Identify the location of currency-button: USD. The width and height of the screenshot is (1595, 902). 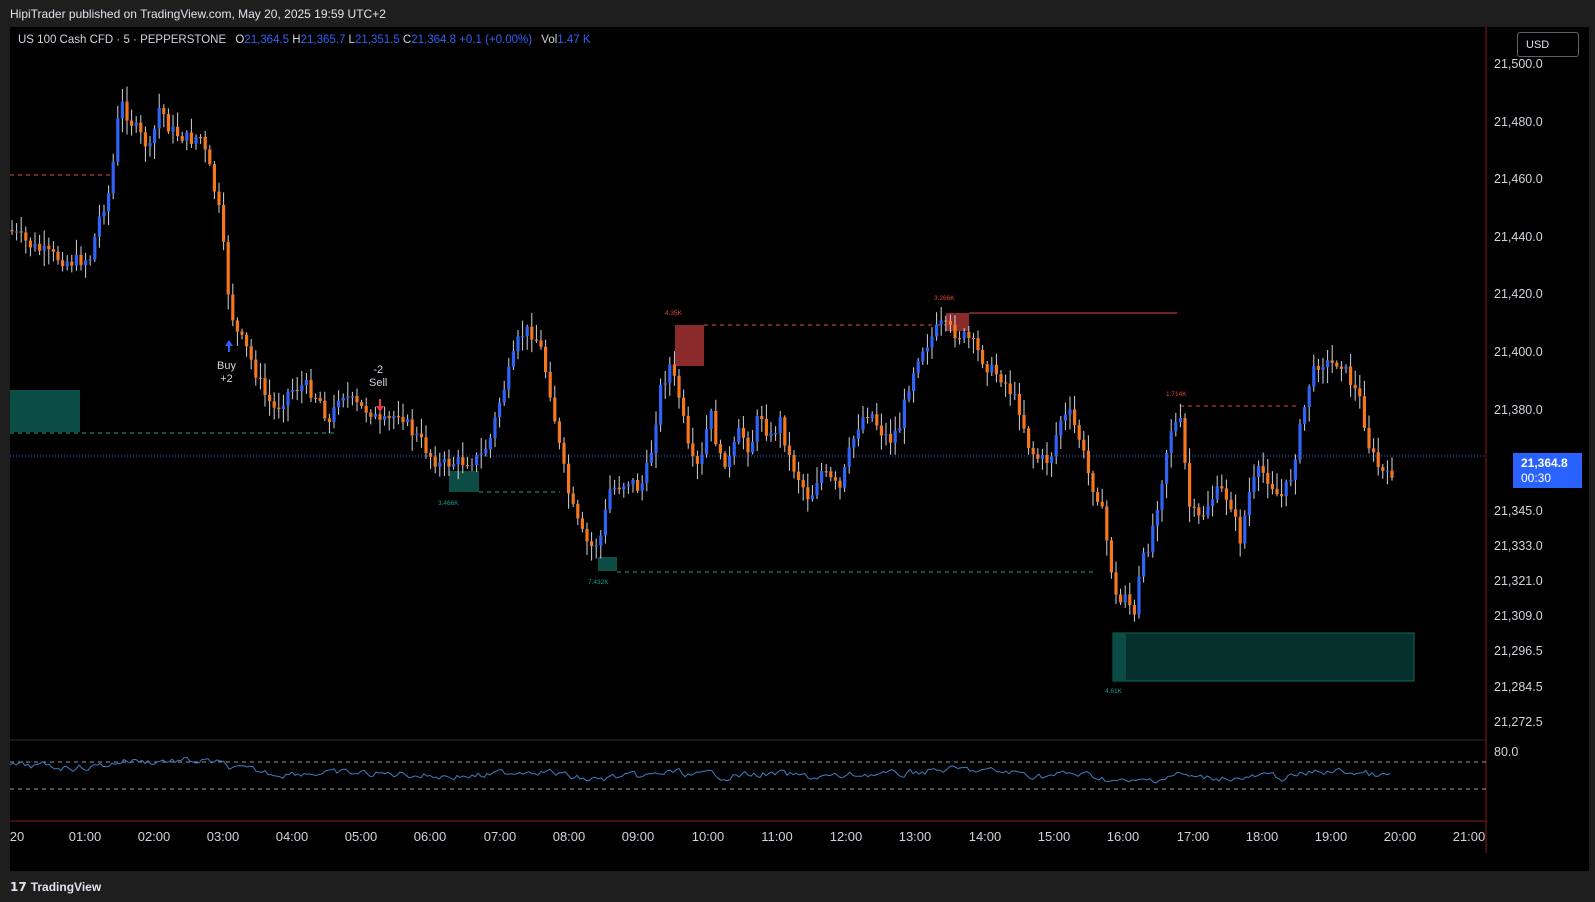
(1548, 44).